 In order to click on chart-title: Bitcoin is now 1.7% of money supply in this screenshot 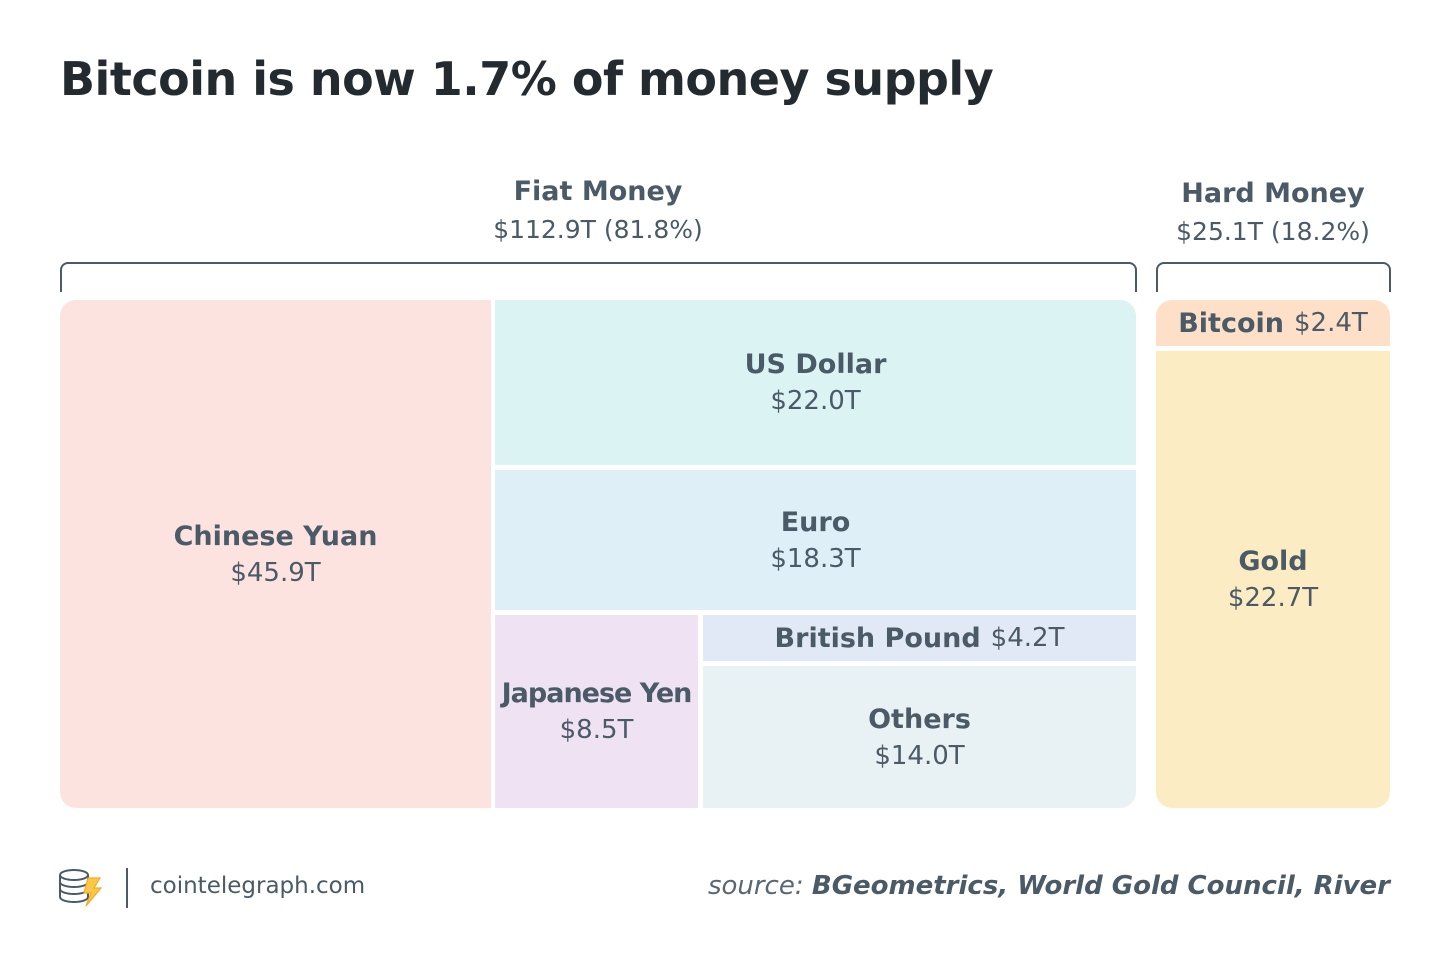, I will do `click(527, 79)`.